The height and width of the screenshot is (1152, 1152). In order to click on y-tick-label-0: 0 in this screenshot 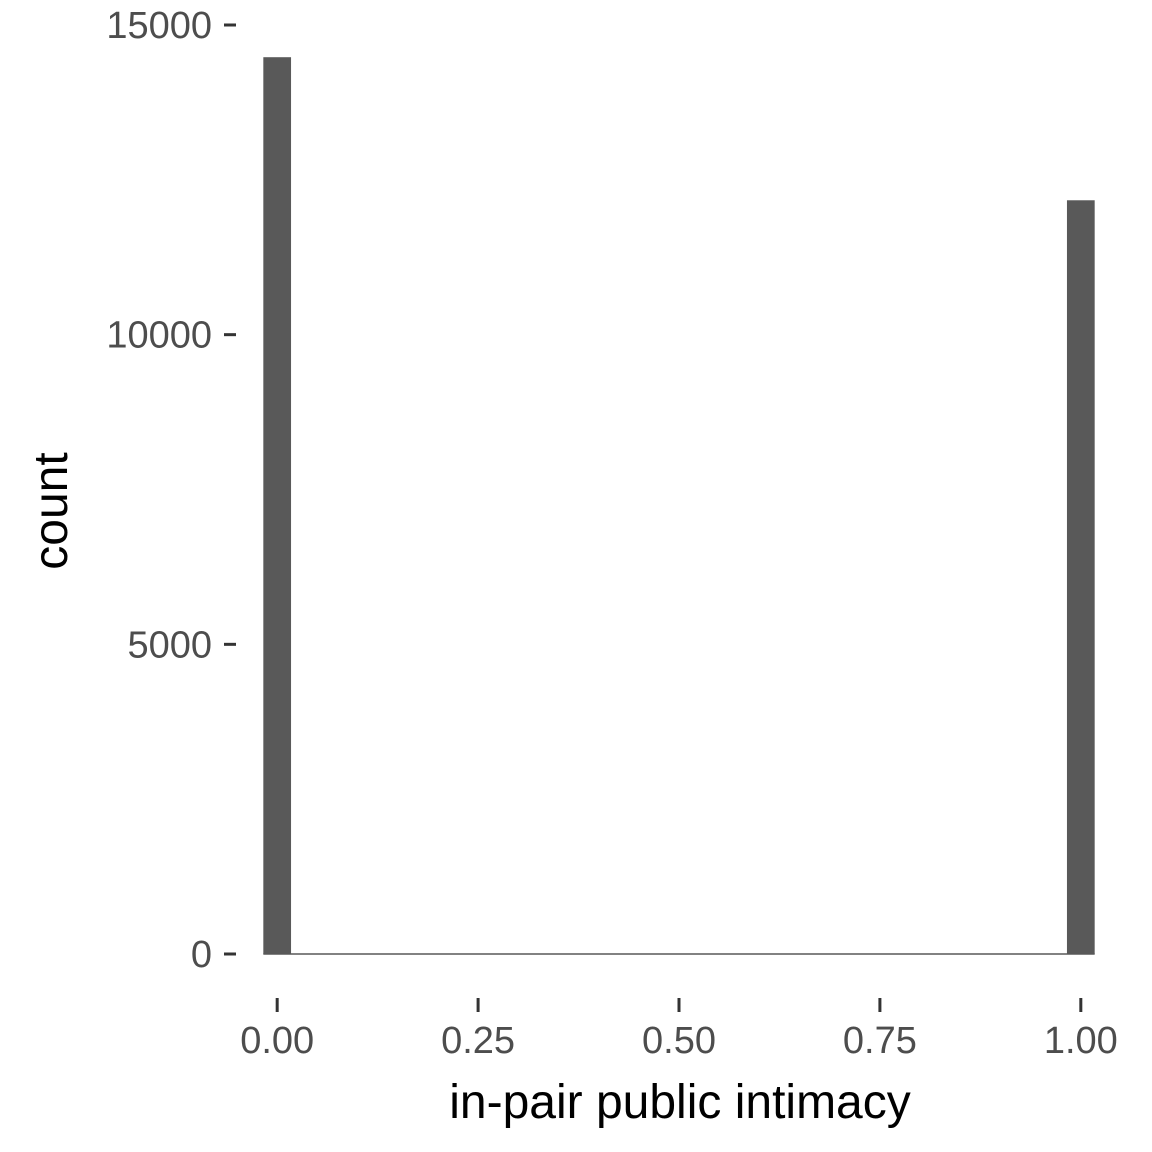, I will do `click(201, 955)`.